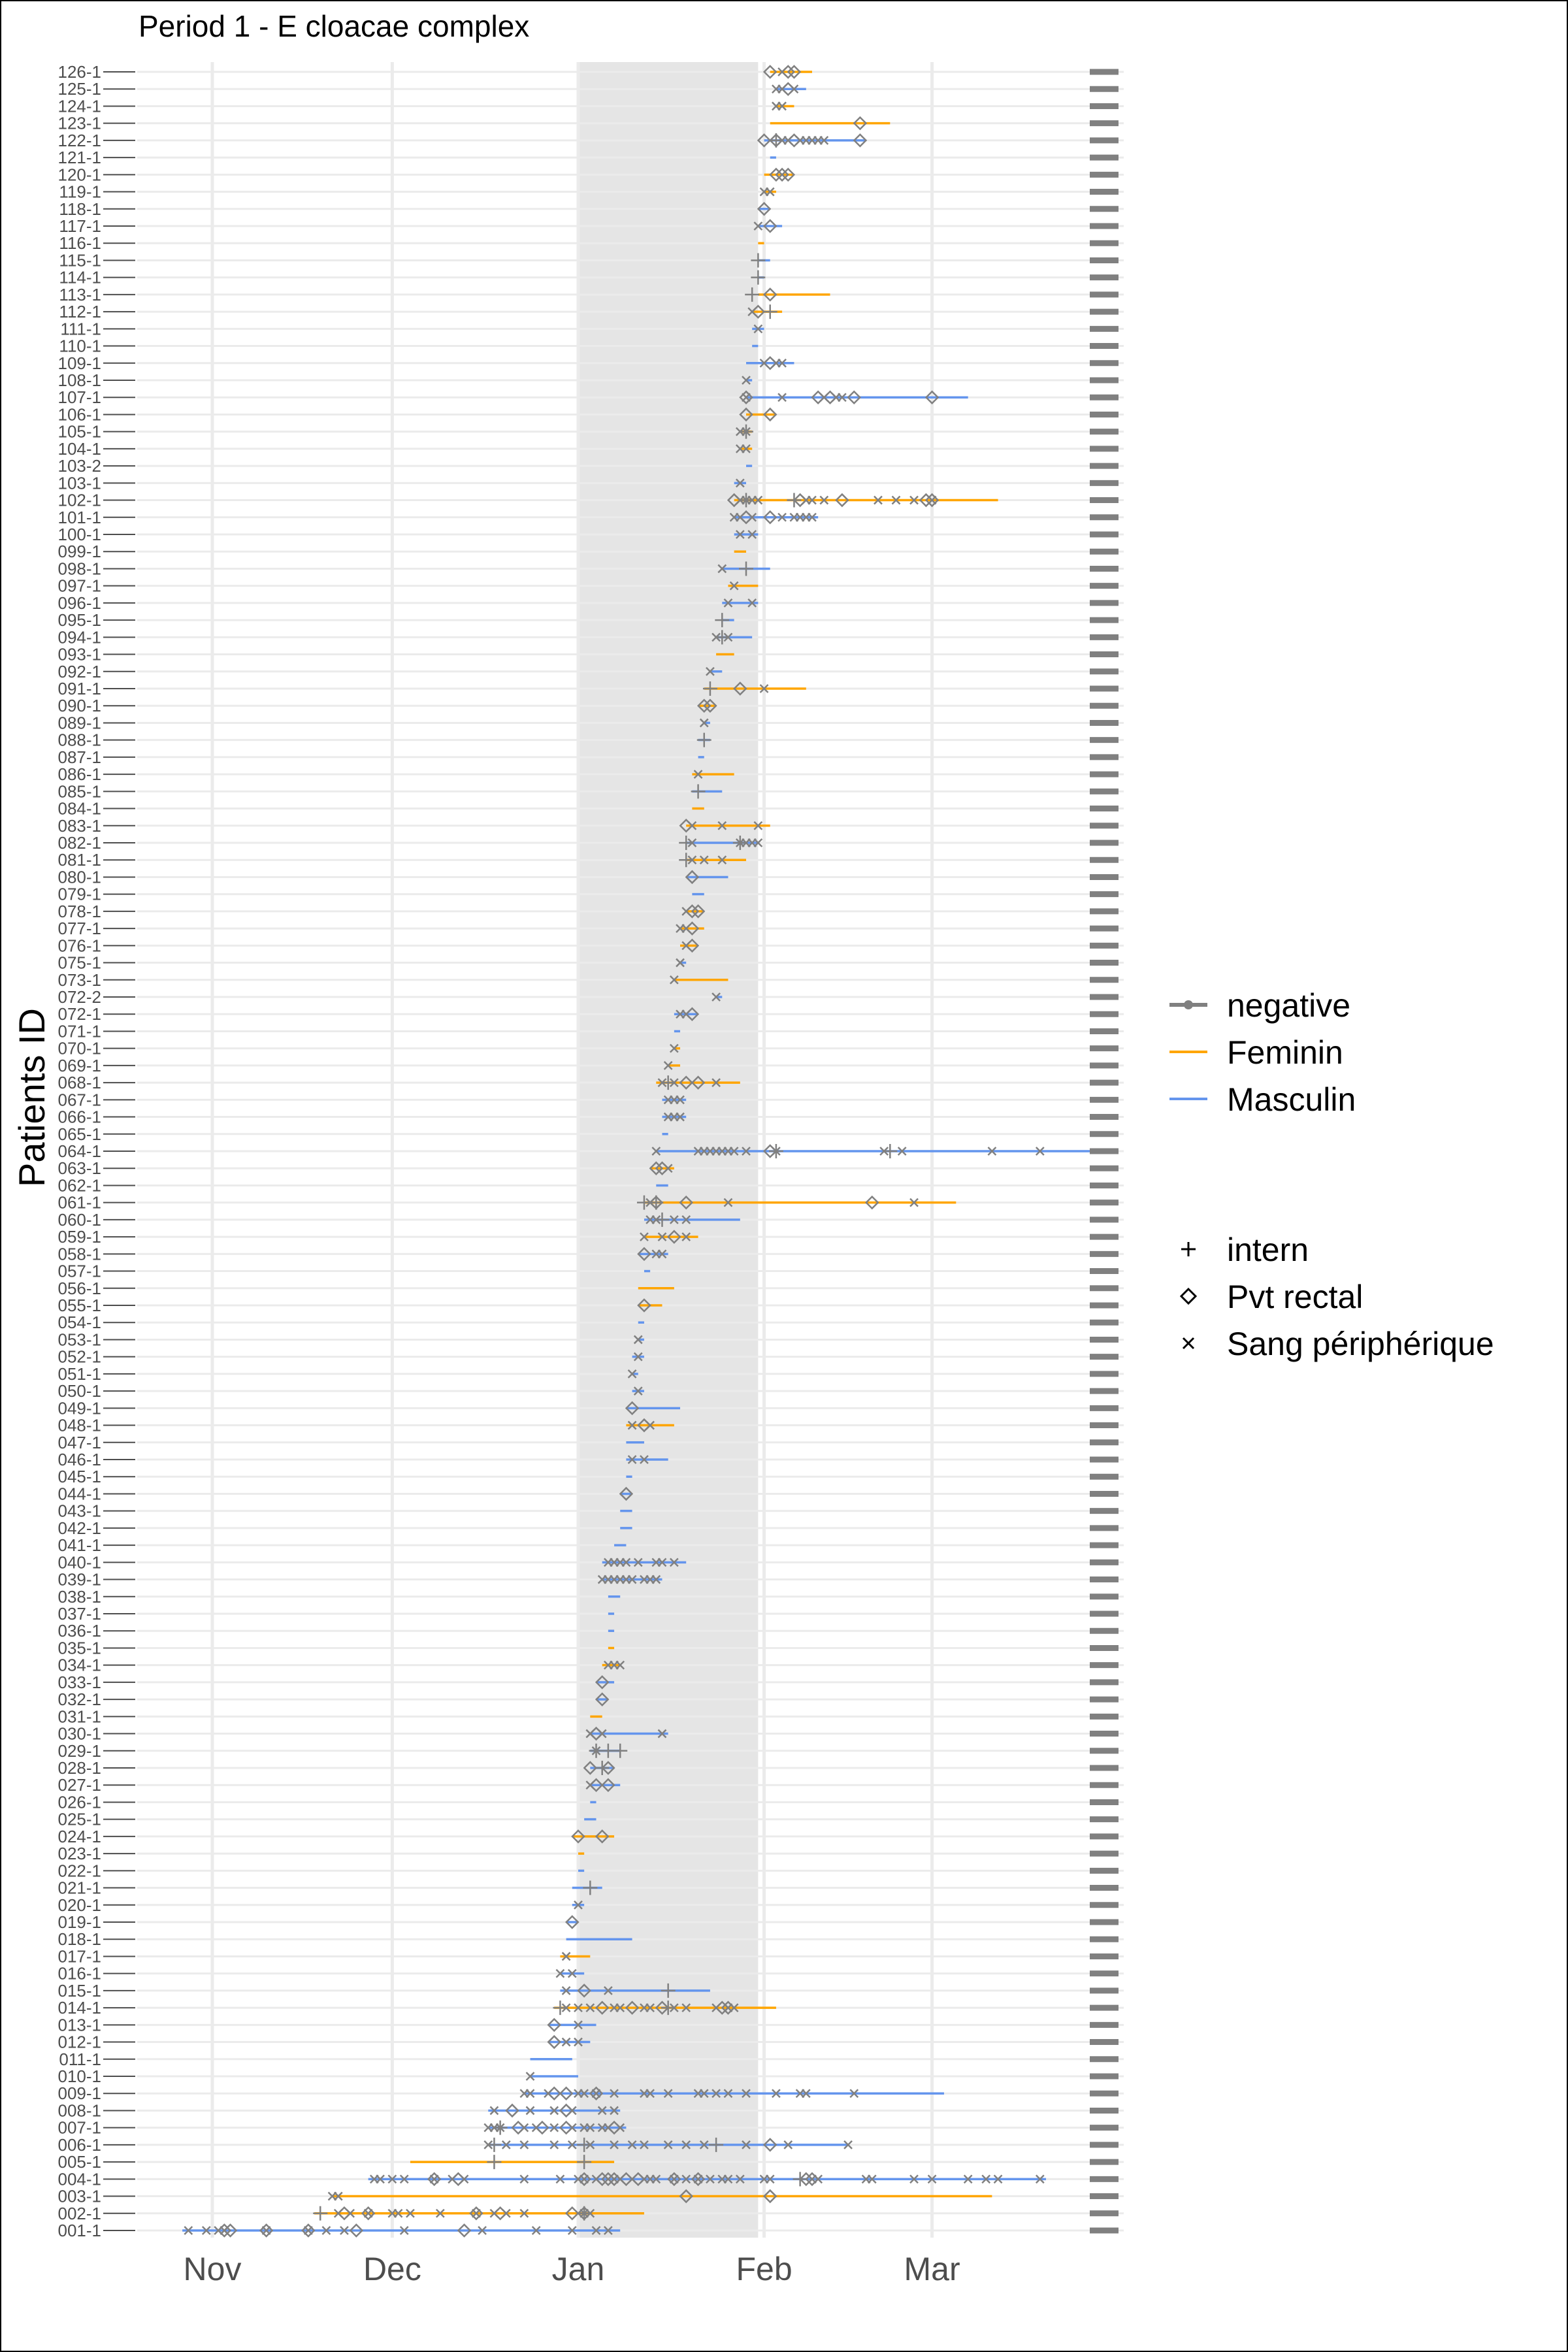 Image resolution: width=1568 pixels, height=2352 pixels. I want to click on y-tick-label: 072-2, so click(80, 997).